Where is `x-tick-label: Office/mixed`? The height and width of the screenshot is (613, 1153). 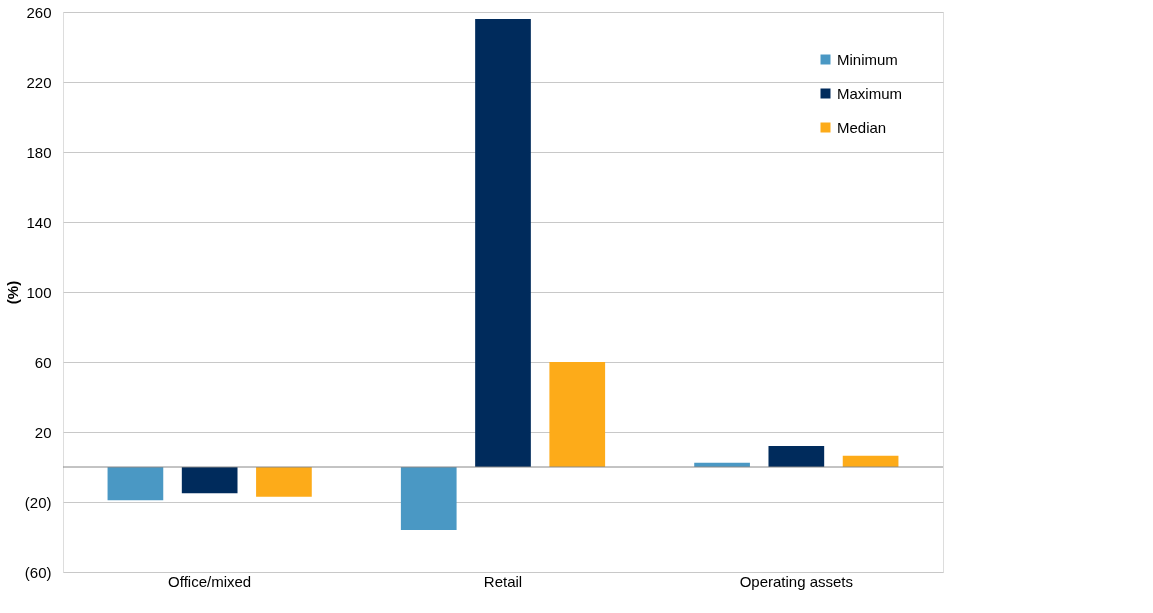 x-tick-label: Office/mixed is located at coordinates (210, 581).